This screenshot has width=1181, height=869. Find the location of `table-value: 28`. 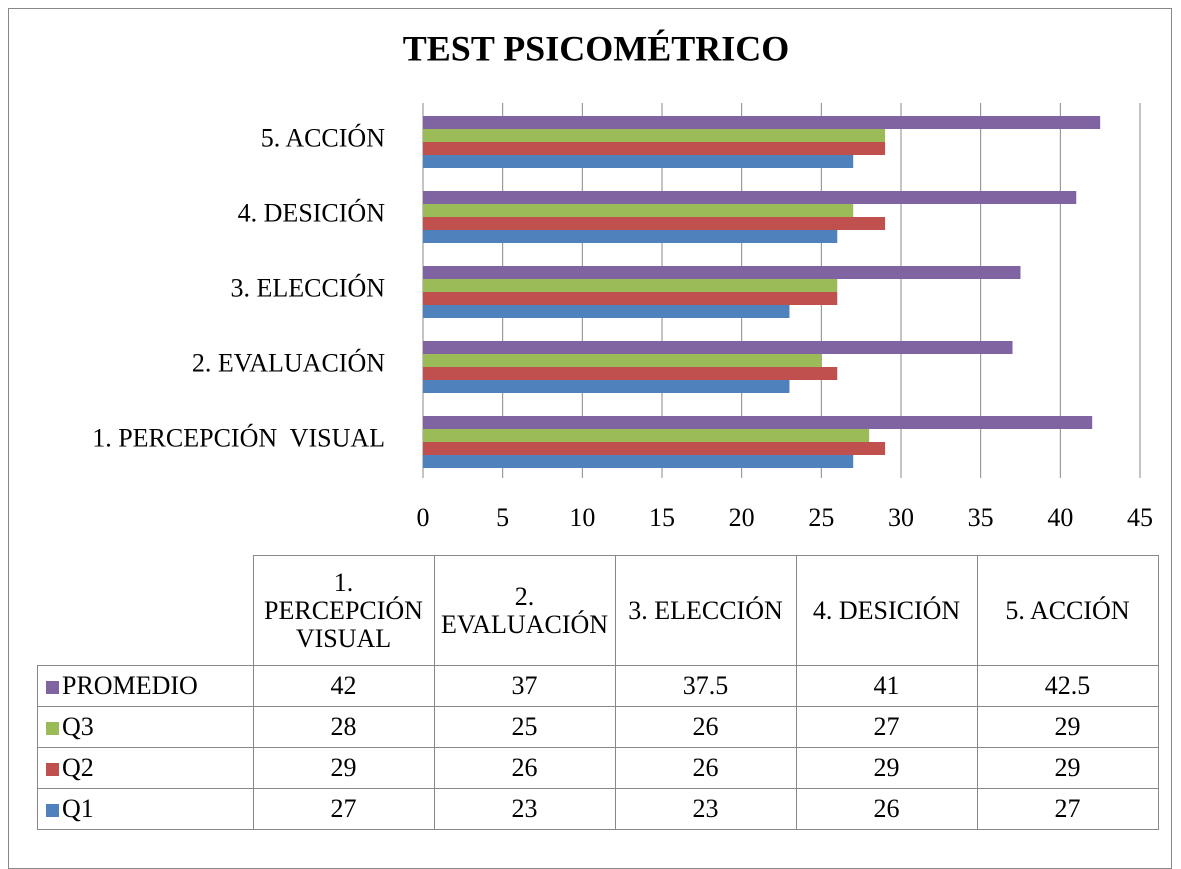

table-value: 28 is located at coordinates (343, 727).